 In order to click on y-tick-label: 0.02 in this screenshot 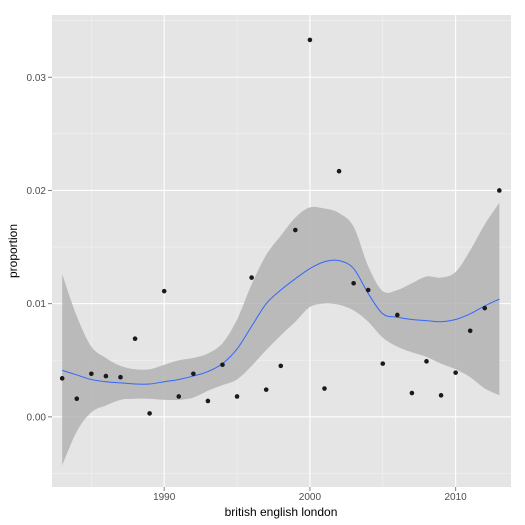, I will do `click(37, 191)`.